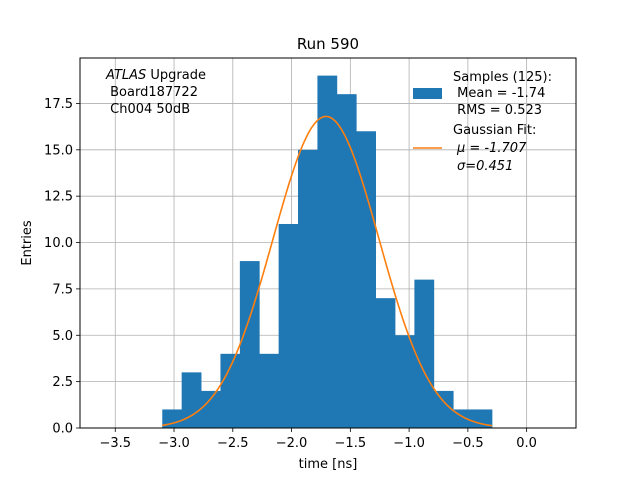  I want to click on legend-samples-swatch, so click(427, 93).